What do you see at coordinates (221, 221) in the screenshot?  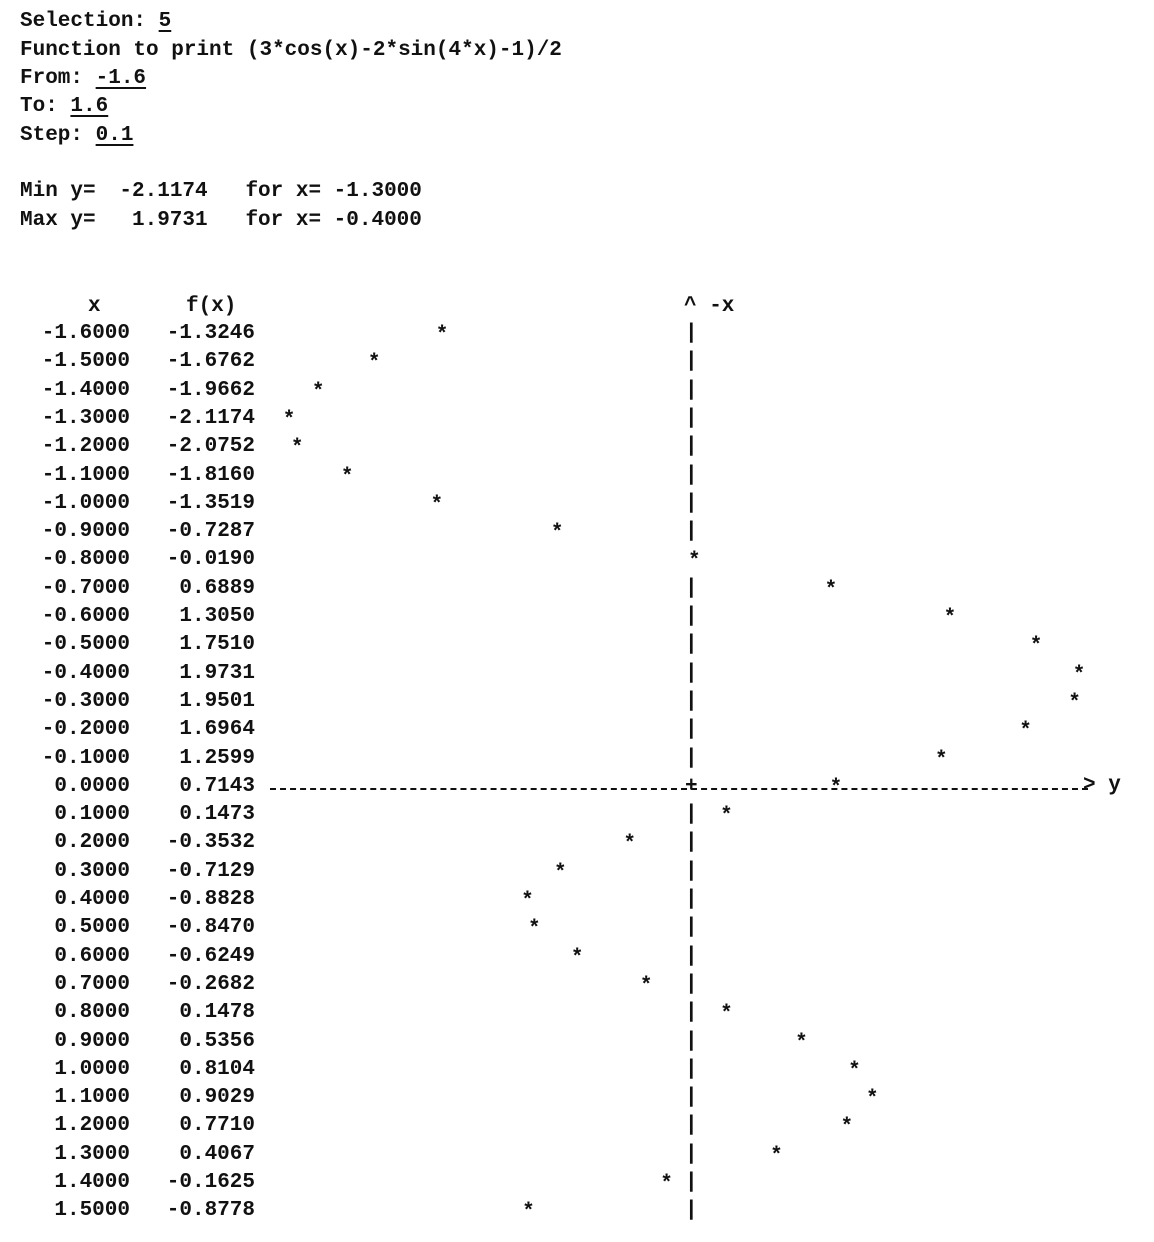 I see `max-line: Max y= 1.9731 for x= -0.4000` at bounding box center [221, 221].